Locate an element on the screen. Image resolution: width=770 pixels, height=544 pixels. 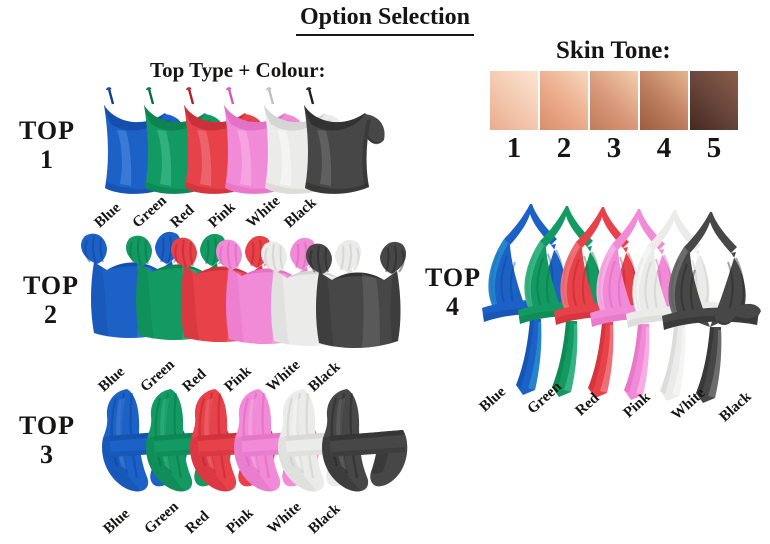
top4-label: TOP 4 is located at coordinates (453, 292).